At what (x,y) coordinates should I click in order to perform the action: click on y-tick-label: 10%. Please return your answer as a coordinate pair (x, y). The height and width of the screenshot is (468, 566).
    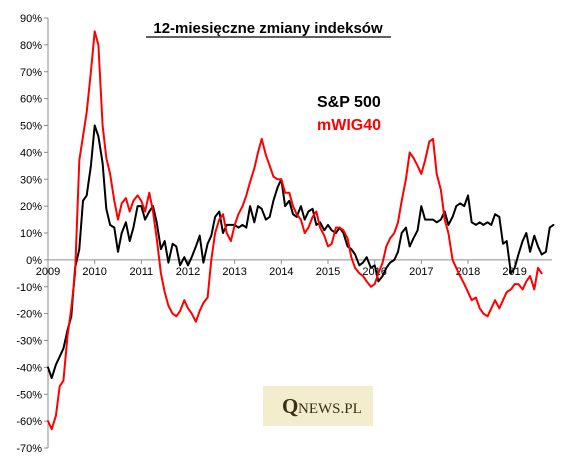
    Looking at the image, I should click on (31, 234).